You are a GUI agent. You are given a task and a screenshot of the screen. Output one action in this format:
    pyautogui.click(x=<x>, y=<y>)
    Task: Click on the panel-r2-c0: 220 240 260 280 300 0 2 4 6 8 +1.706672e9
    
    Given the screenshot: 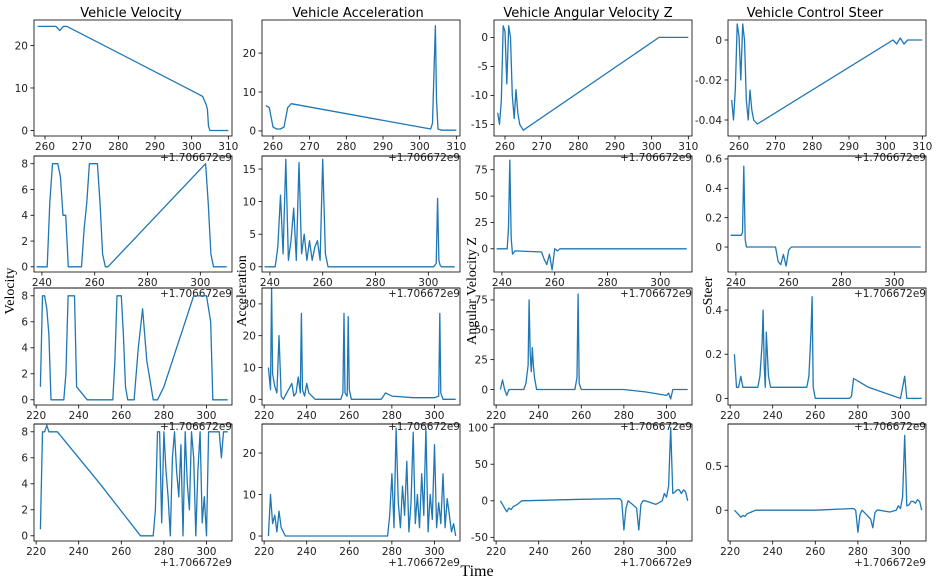 What is the action you would take?
    pyautogui.click(x=127, y=360)
    